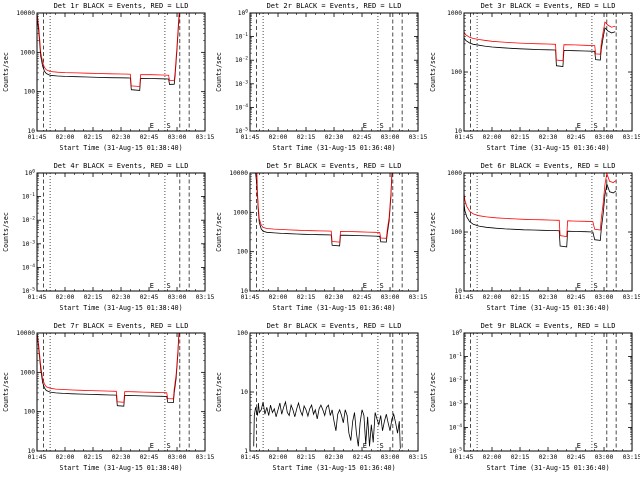 The width and height of the screenshot is (640, 480). Describe the element at coordinates (547, 6) in the screenshot. I see `panel-title: Det 3r BLACK = Events, RED = LLD` at that location.